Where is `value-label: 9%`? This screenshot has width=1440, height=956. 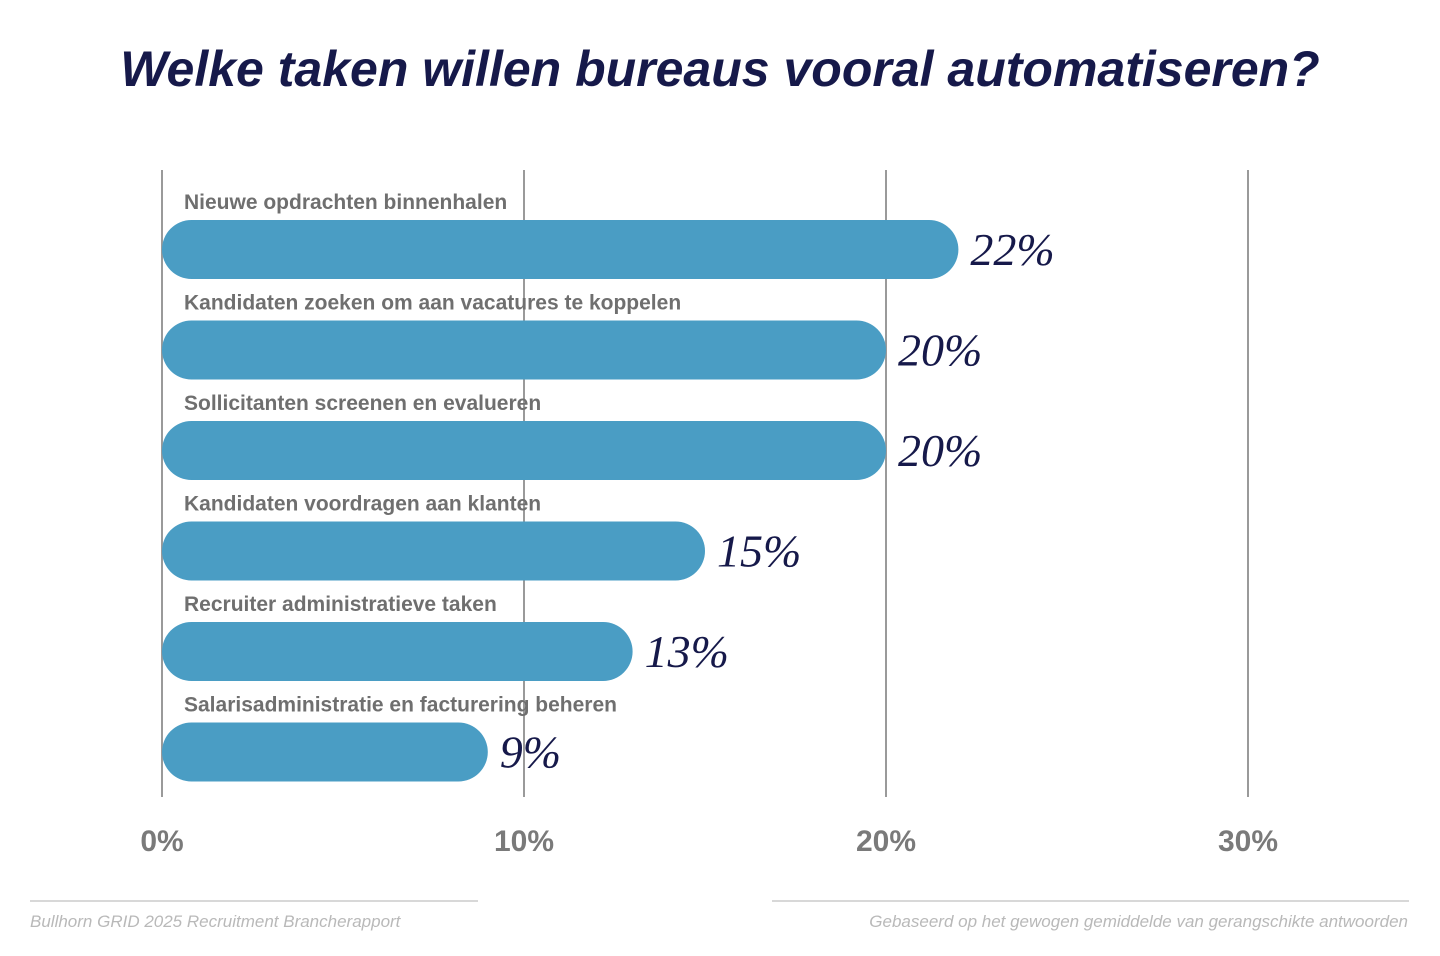 value-label: 9% is located at coordinates (530, 752).